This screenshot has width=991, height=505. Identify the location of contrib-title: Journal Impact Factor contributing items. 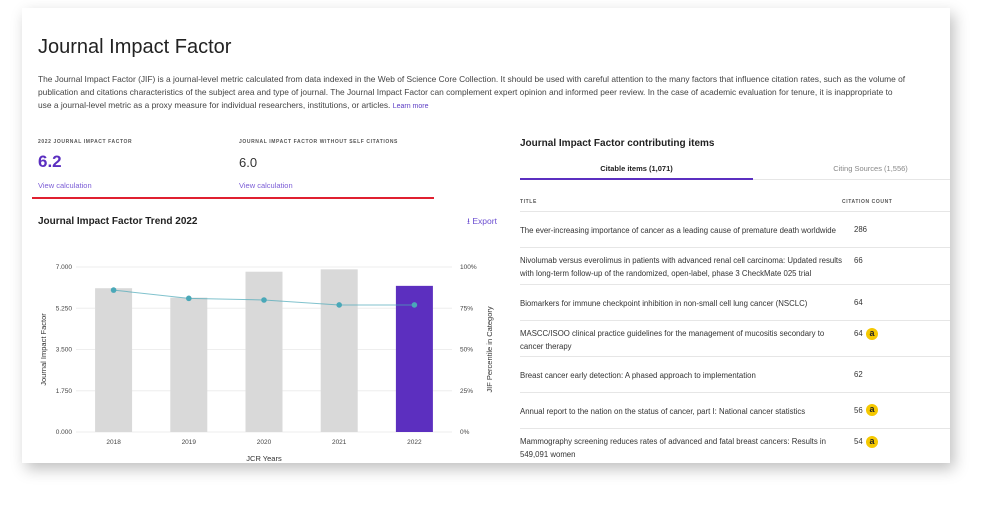
(617, 143).